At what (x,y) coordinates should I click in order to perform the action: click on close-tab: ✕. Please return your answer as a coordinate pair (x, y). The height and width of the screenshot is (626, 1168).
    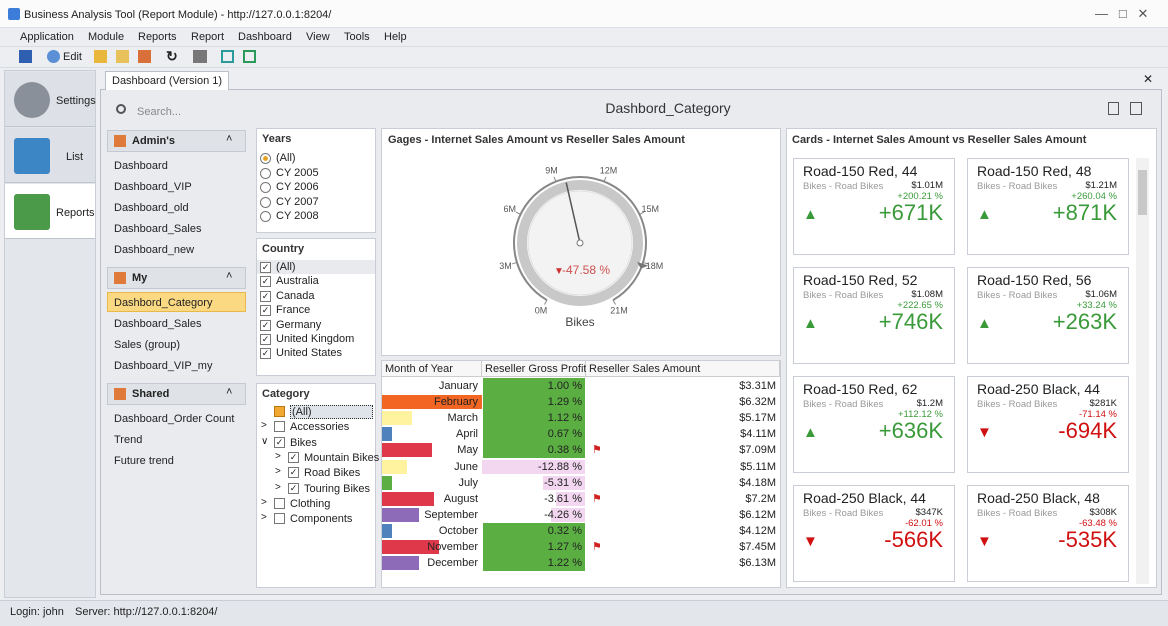
    Looking at the image, I should click on (1148, 79).